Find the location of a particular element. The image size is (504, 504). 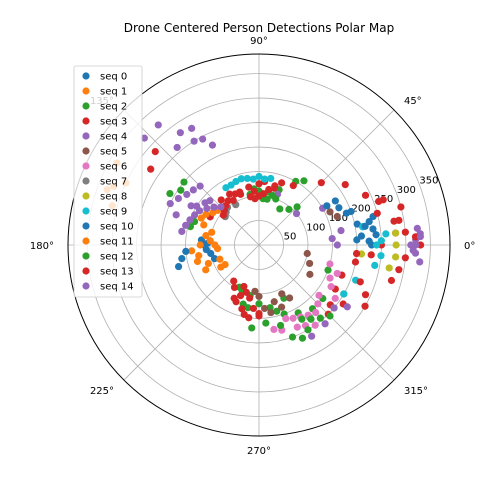

legend-label: seq 1 is located at coordinates (113, 92).